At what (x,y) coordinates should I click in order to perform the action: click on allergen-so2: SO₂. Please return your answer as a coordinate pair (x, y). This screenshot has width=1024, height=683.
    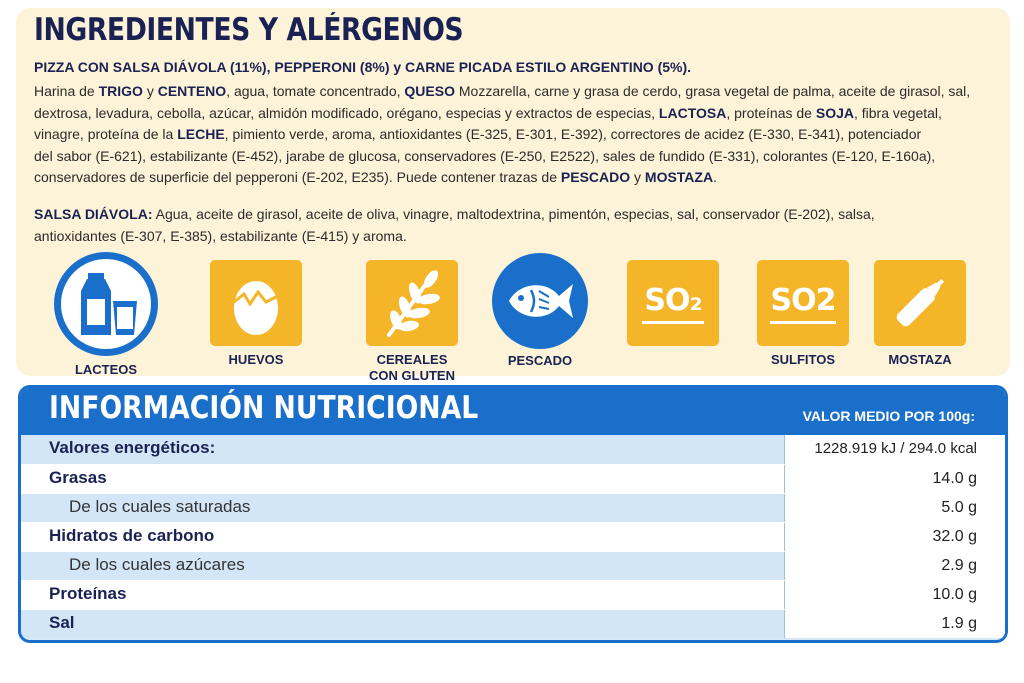
    Looking at the image, I should click on (673, 306).